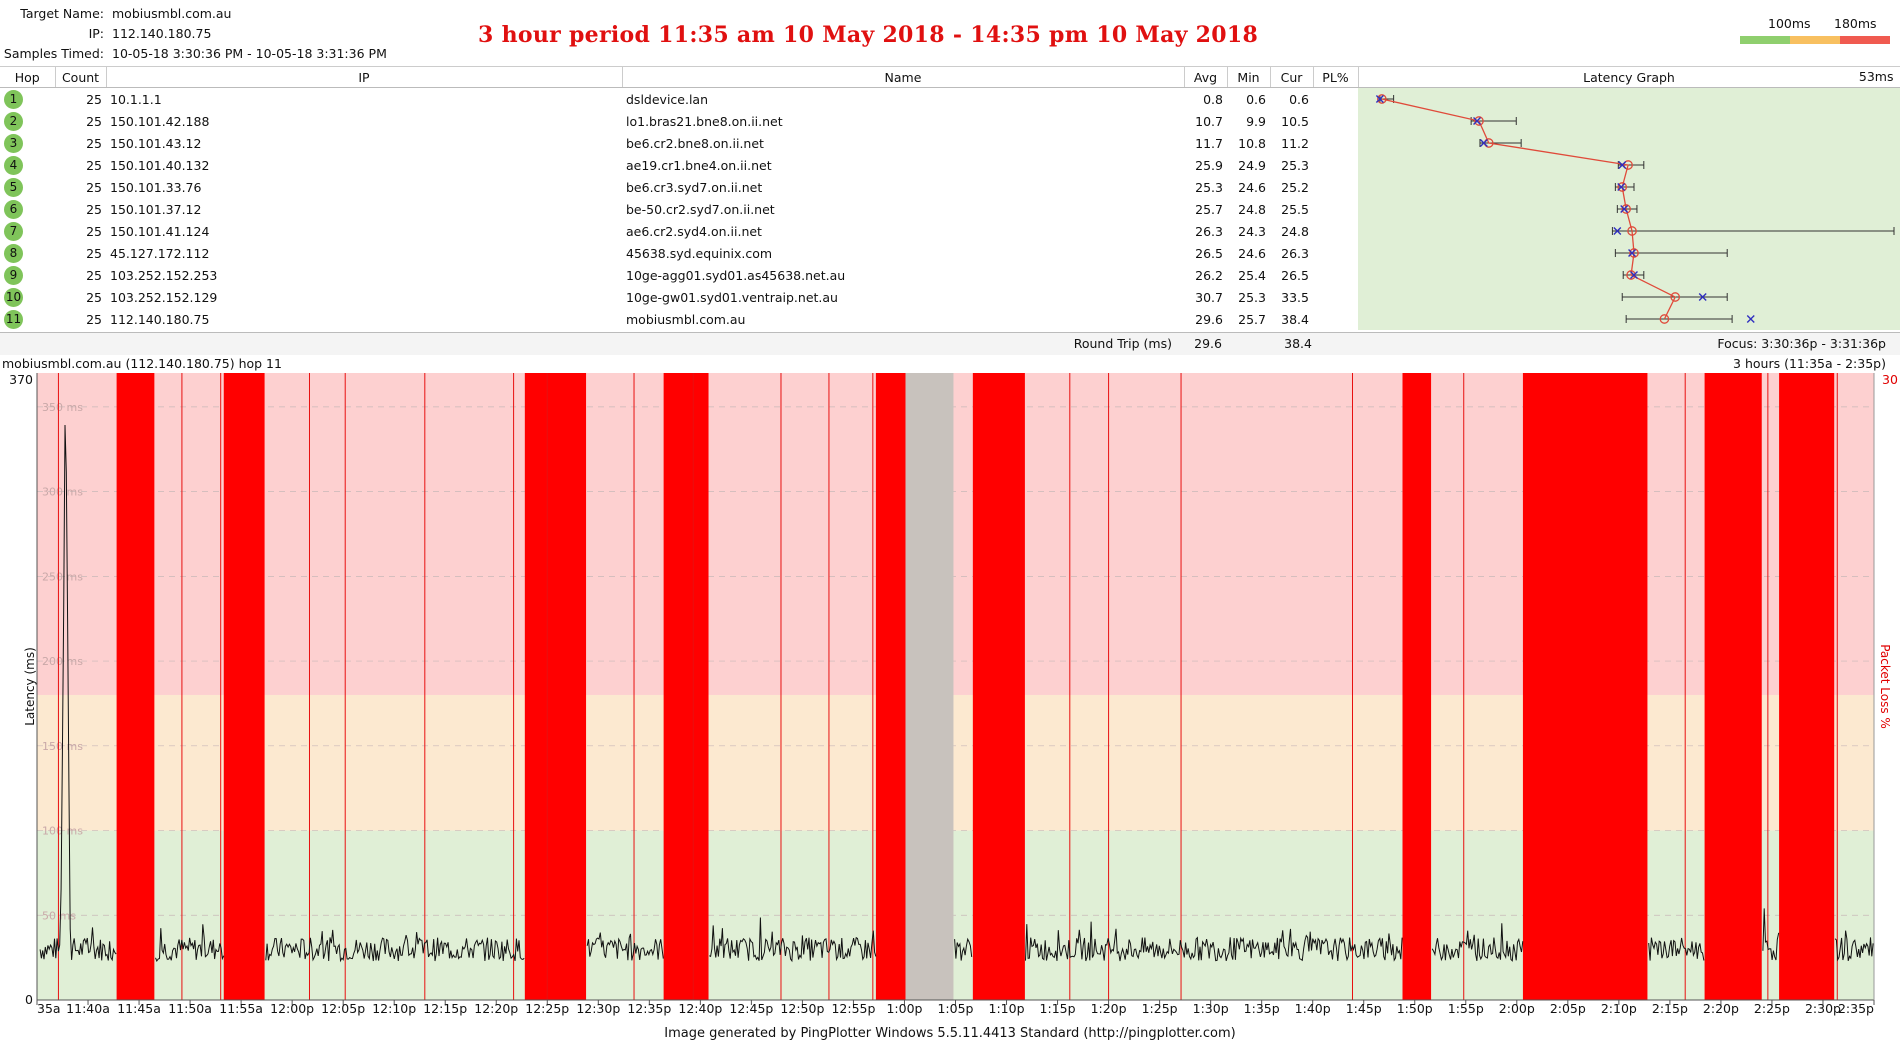  What do you see at coordinates (1295, 209) in the screenshot?
I see `cur-cell: 25.5` at bounding box center [1295, 209].